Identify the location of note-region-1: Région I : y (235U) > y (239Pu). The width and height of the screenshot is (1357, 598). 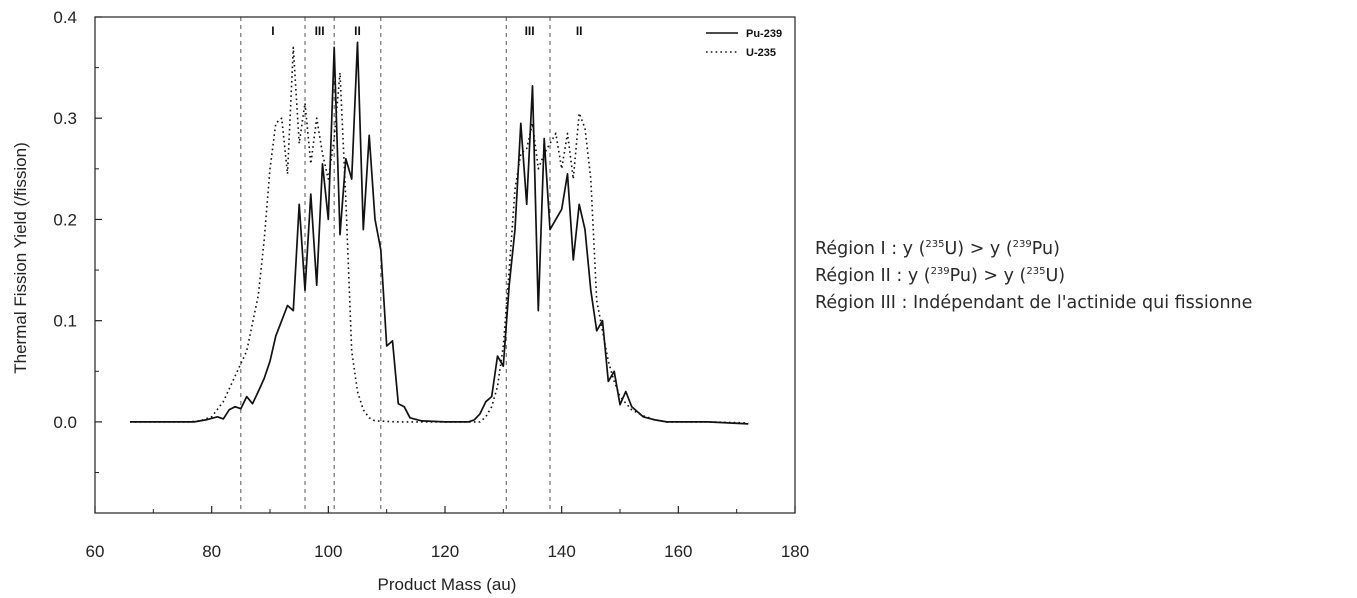
(1033, 249).